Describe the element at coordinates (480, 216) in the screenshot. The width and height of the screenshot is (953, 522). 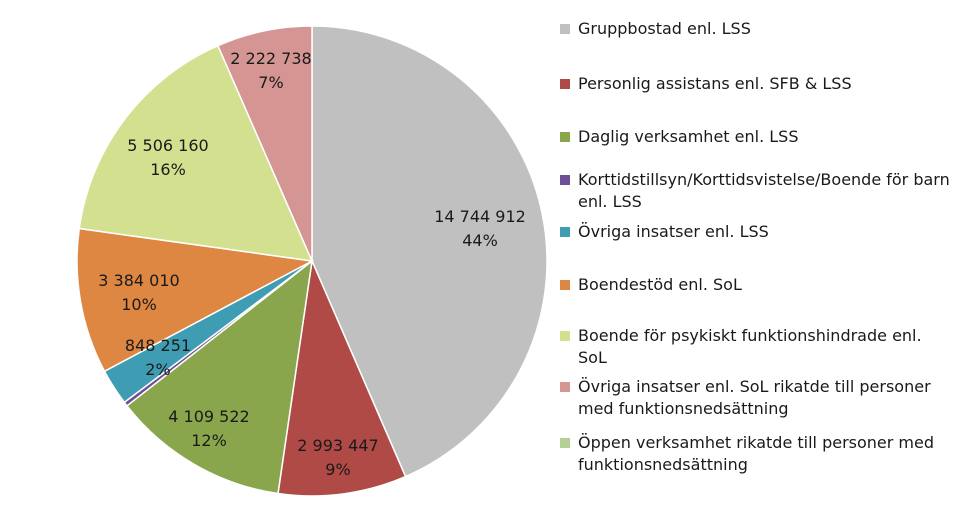
I see `slice-value-label: 14 744 912` at that location.